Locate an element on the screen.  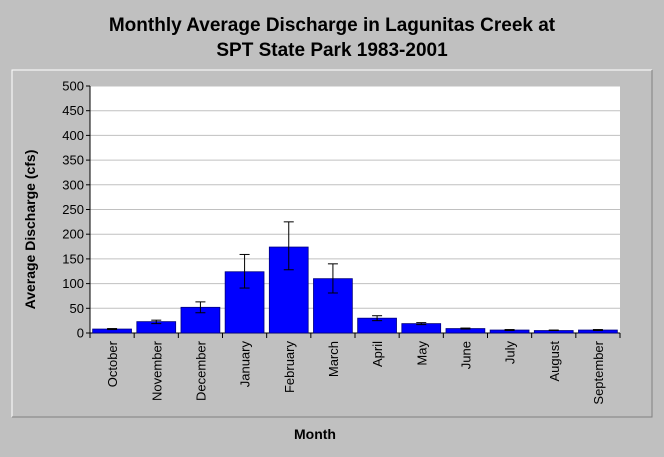
x-tick-label: February is located at coordinates (289, 367).